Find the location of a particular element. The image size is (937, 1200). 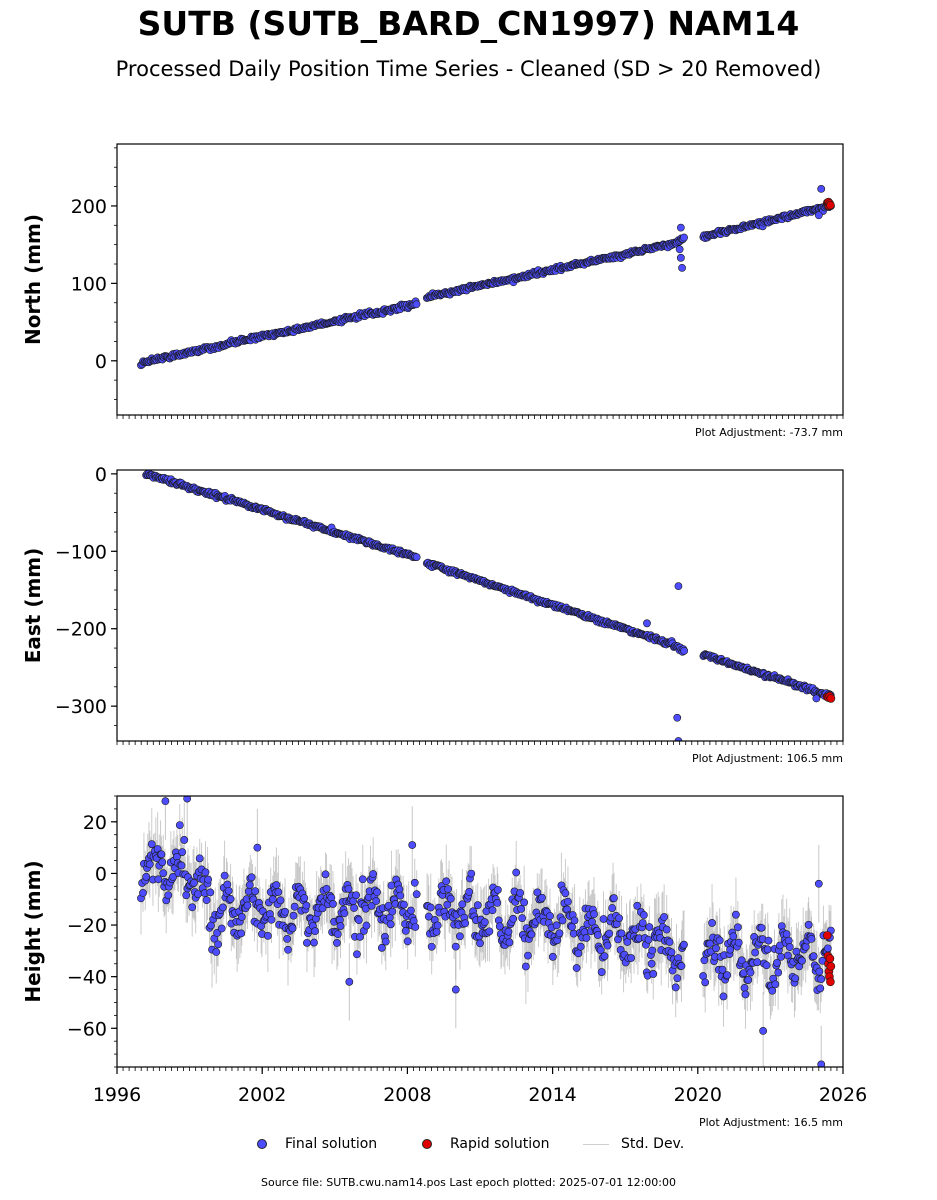

y-tick-label: 200 is located at coordinates (89, 207).